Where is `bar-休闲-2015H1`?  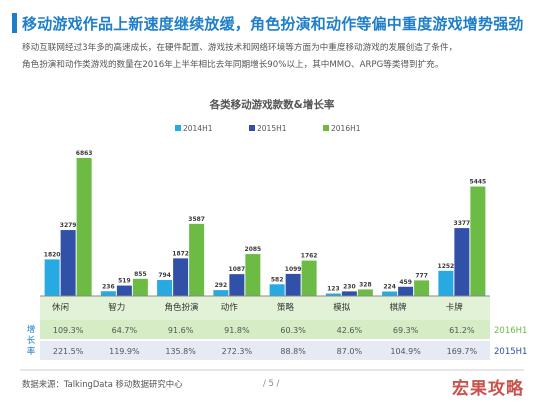
bar-休闲-2015H1 is located at coordinates (68, 263).